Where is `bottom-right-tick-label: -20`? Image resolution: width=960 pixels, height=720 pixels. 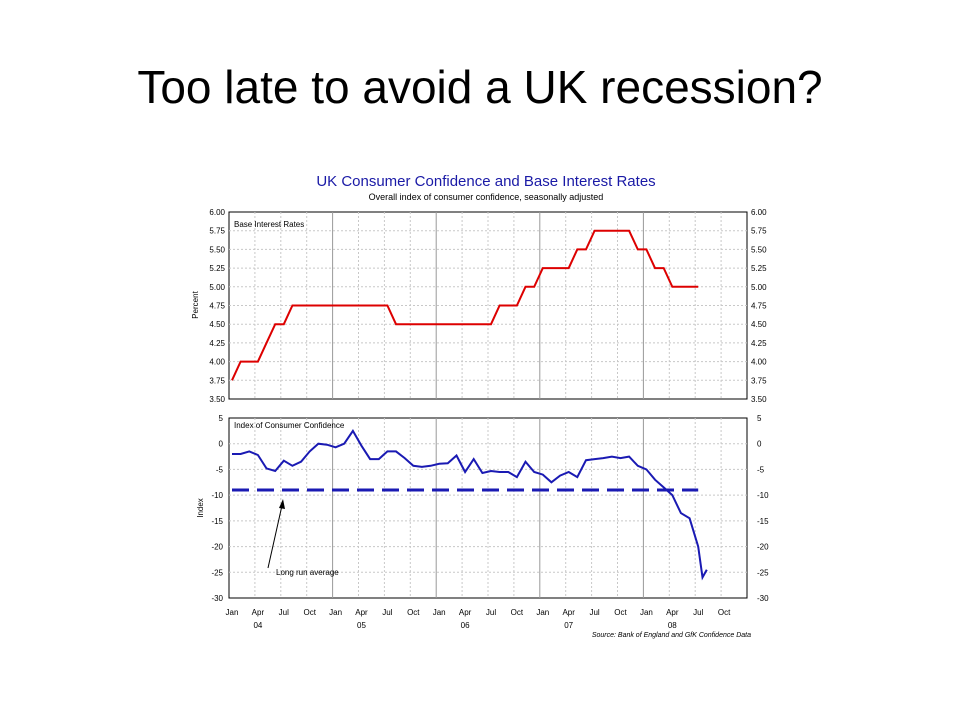
bottom-right-tick-label: -20 is located at coordinates (763, 547).